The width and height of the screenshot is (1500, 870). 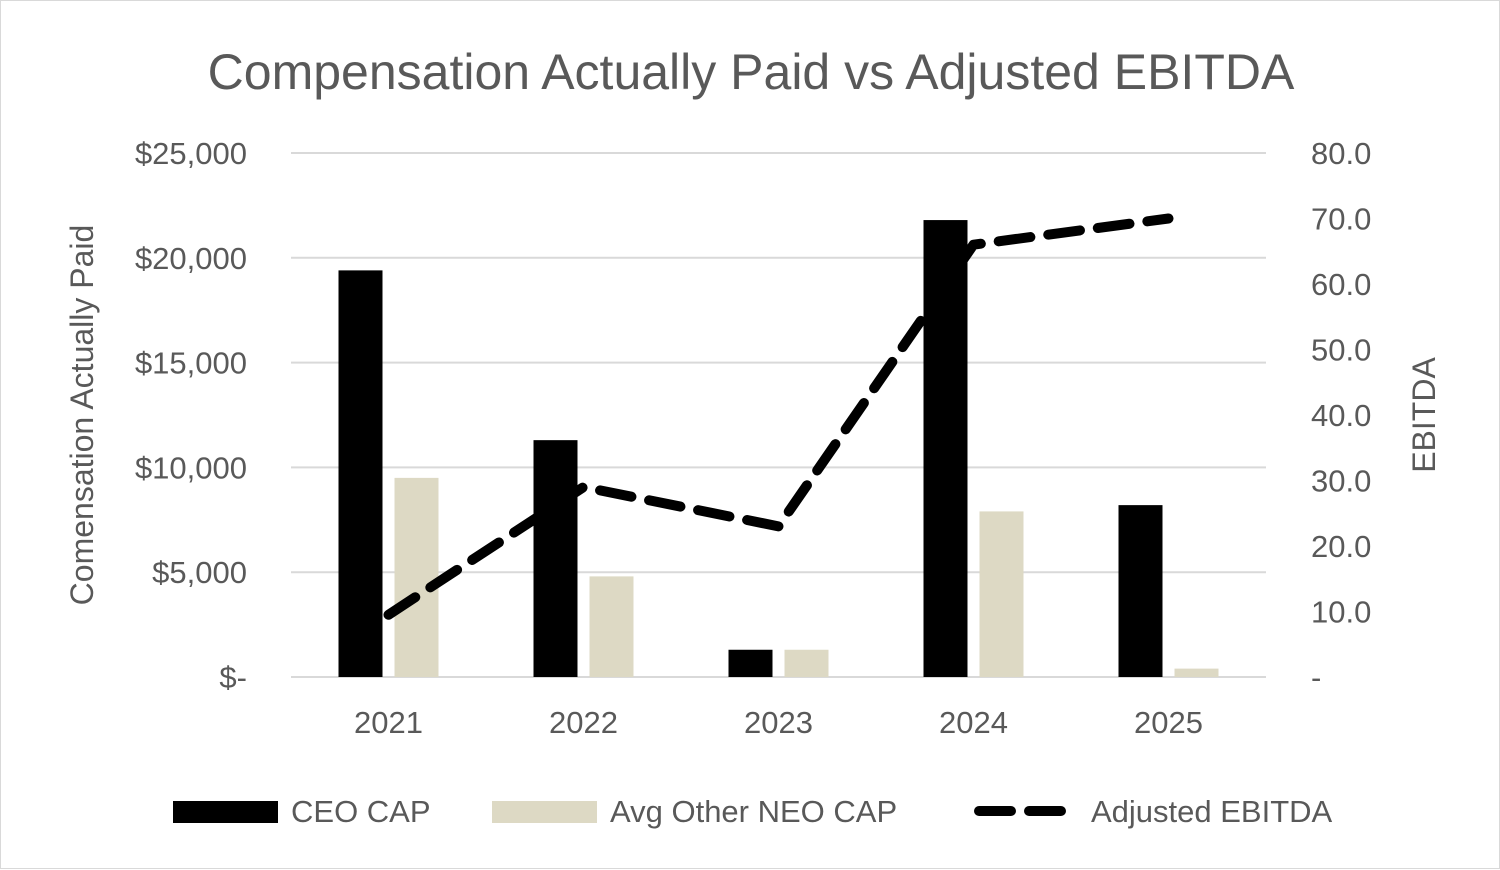 What do you see at coordinates (1341, 612) in the screenshot?
I see `right-tick-label: 10.0` at bounding box center [1341, 612].